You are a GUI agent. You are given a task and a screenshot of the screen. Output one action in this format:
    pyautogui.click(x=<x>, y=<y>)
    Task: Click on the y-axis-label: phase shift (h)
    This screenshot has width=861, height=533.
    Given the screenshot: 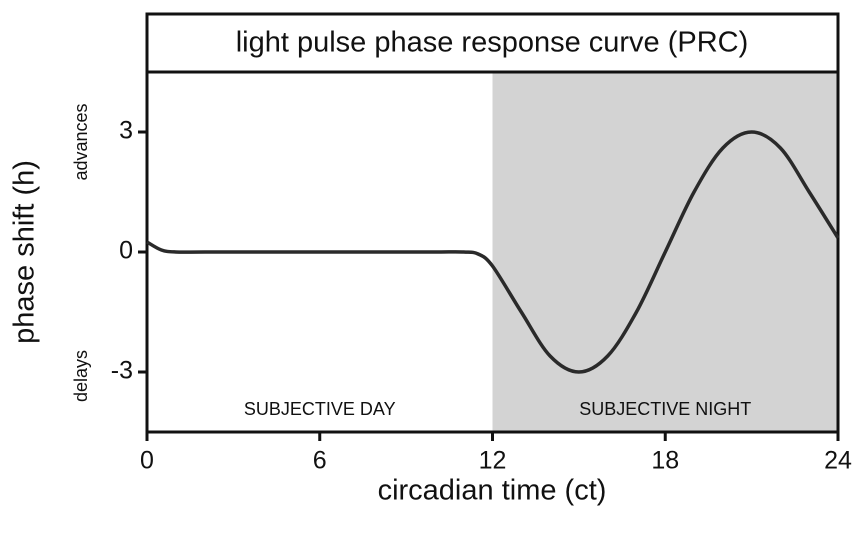 What is the action you would take?
    pyautogui.click(x=25, y=252)
    